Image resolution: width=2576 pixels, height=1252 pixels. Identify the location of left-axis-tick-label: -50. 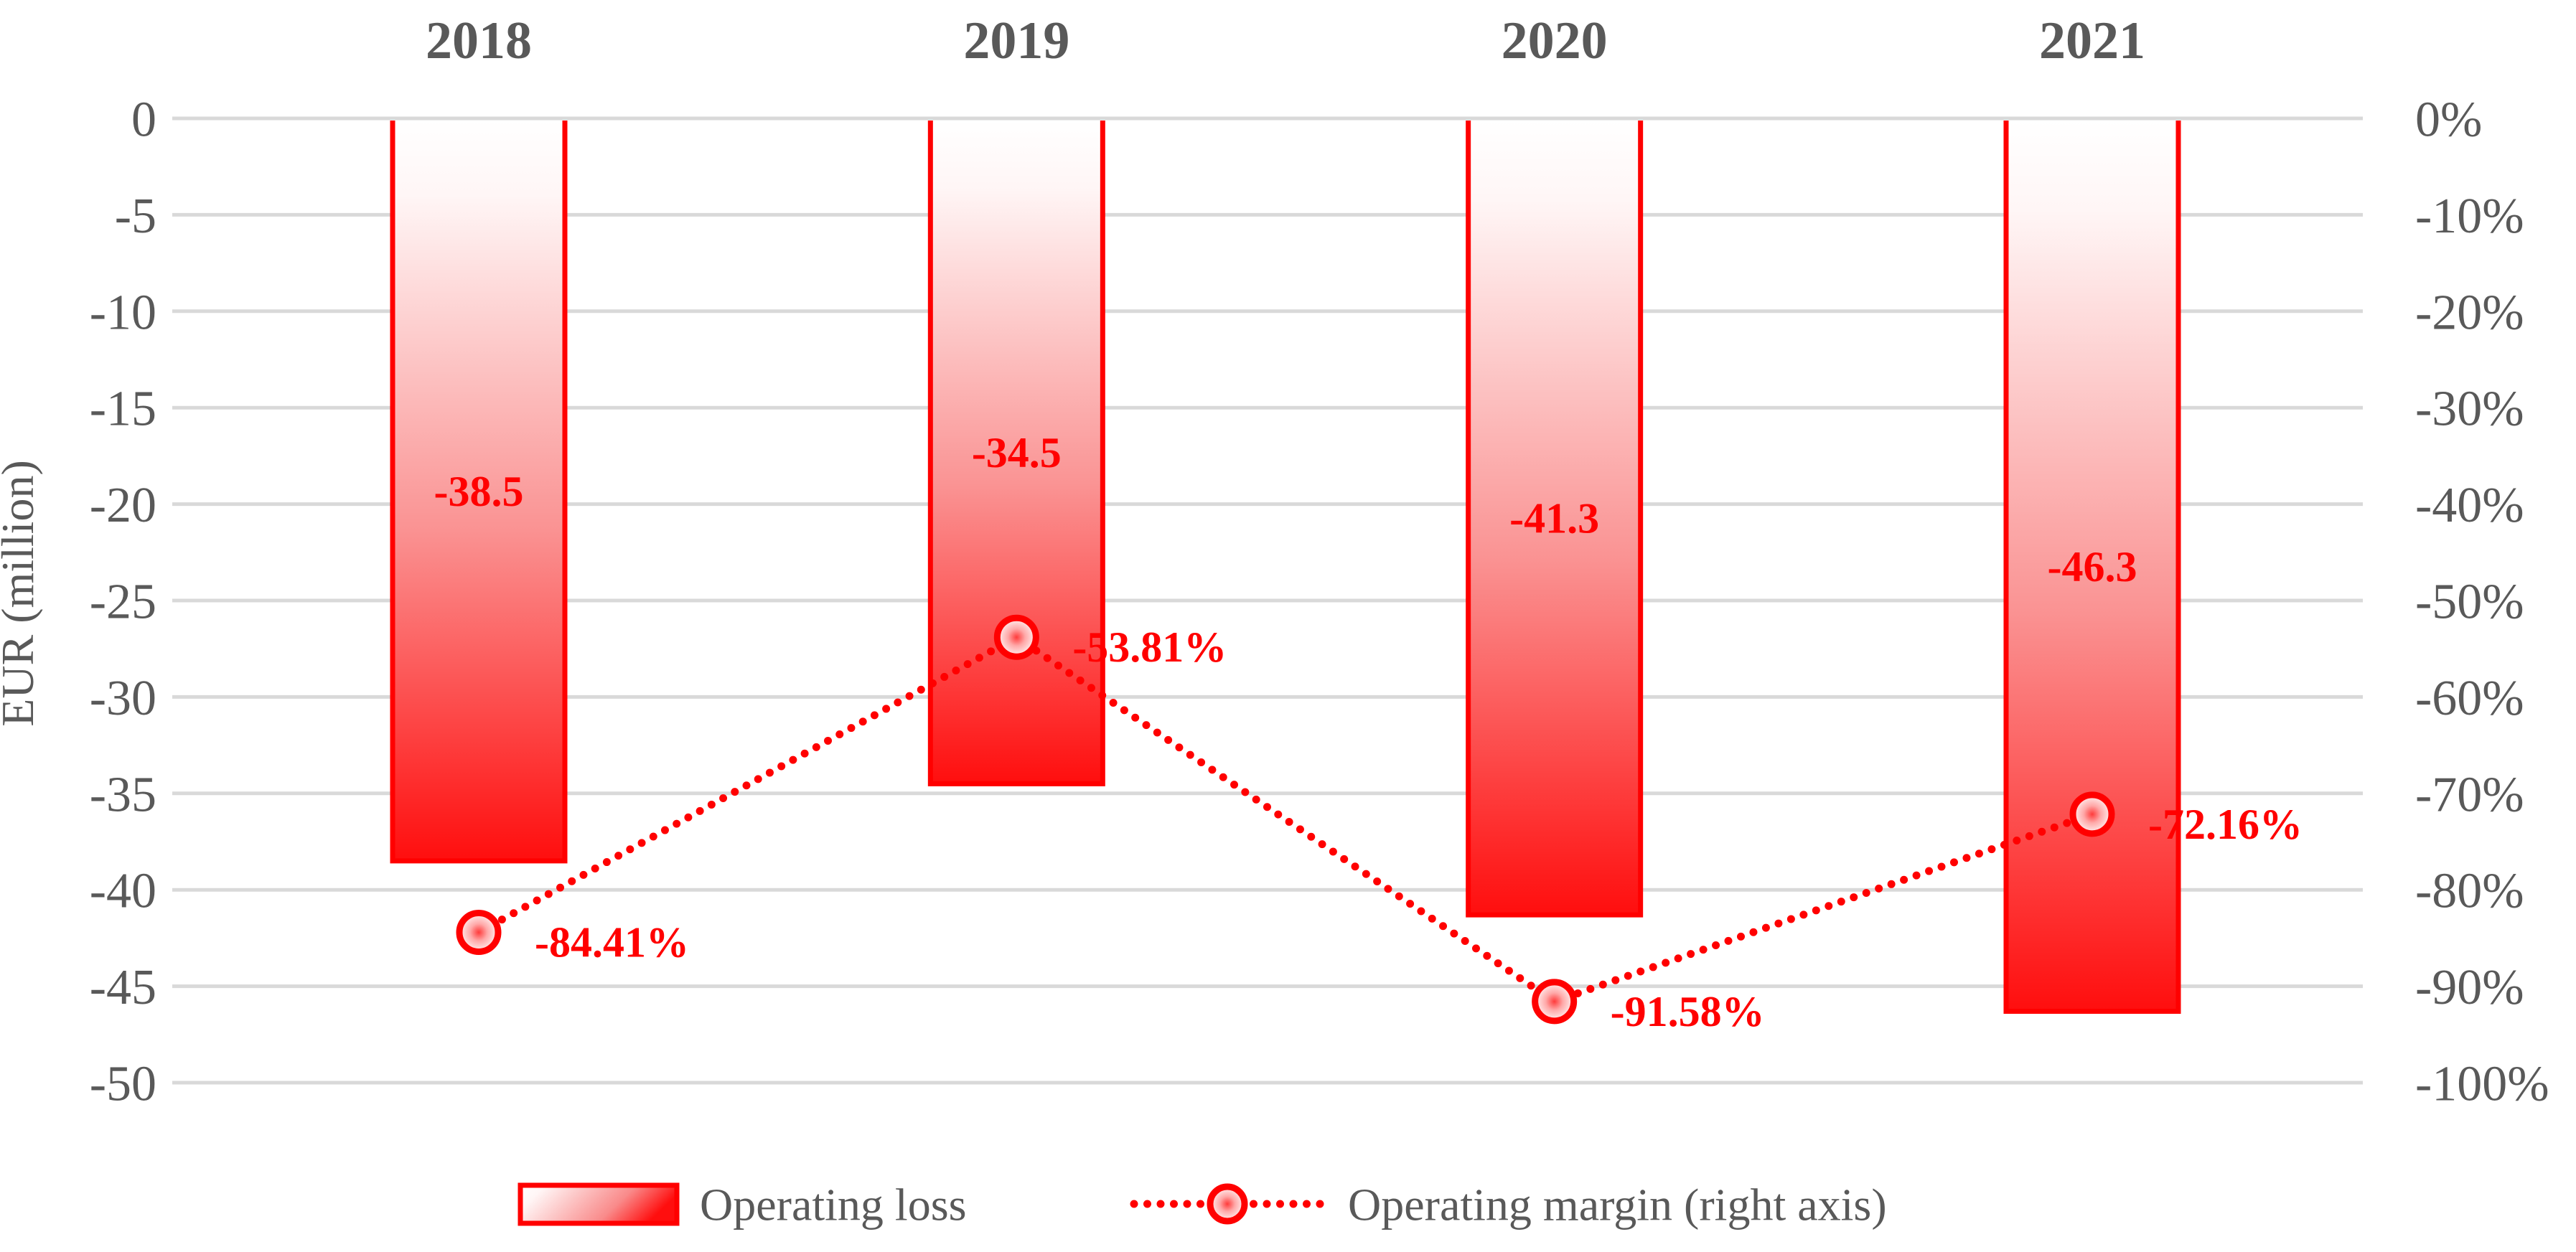
(123, 1084).